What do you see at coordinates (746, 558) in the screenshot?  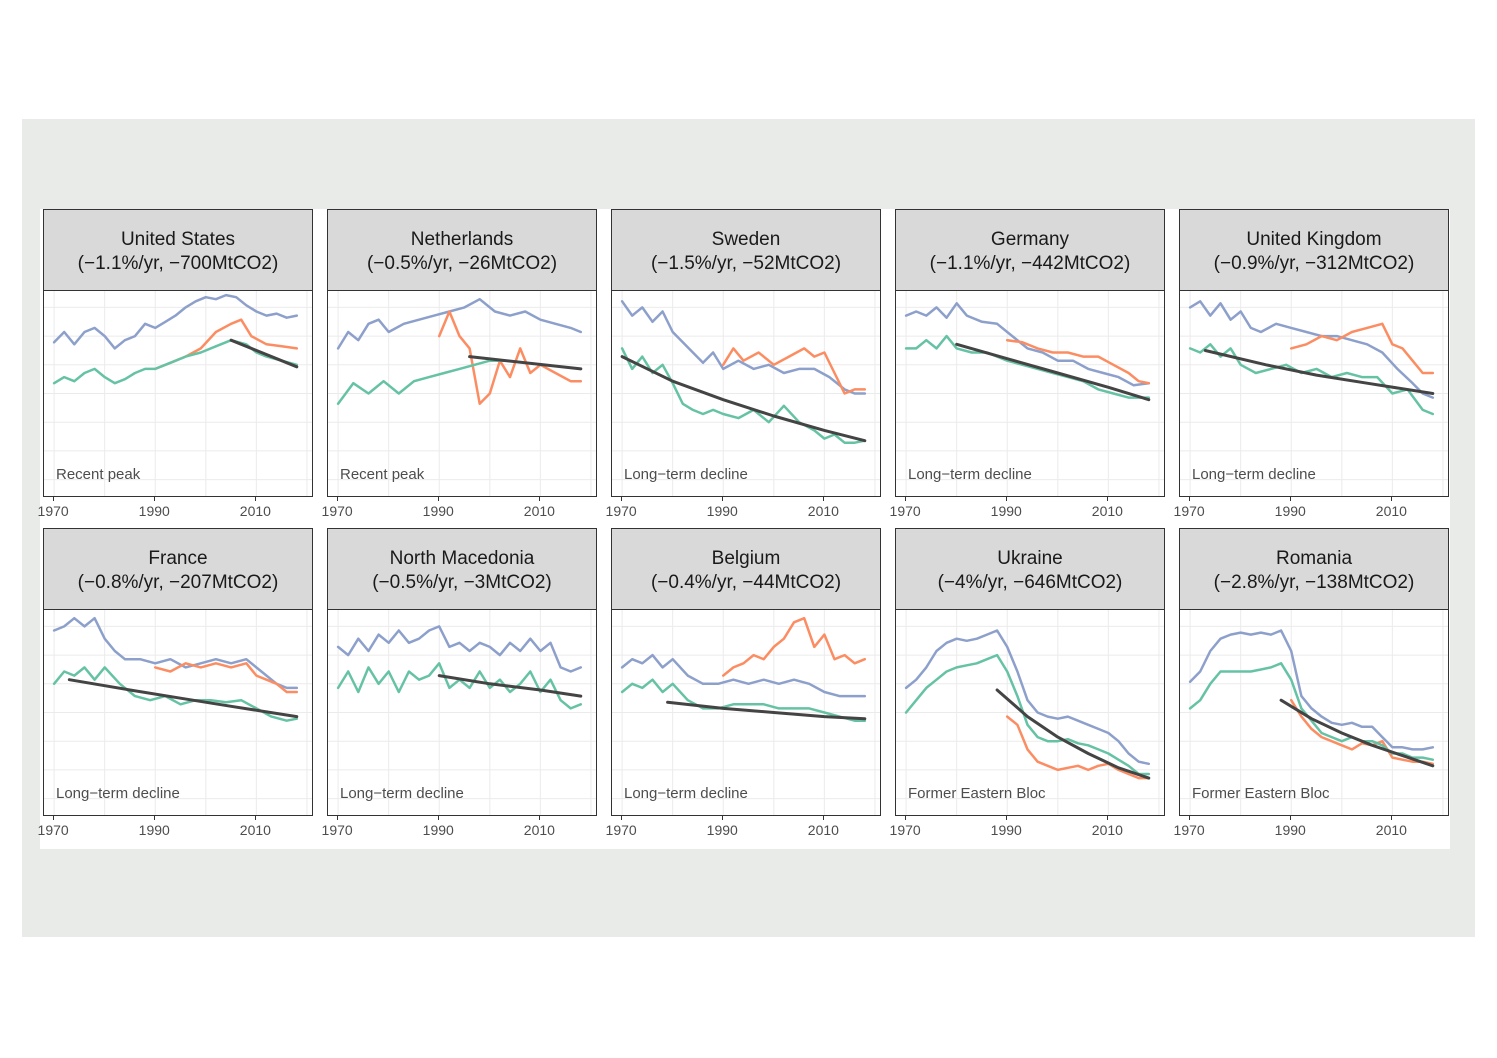 I see `panel-title: Belgium` at bounding box center [746, 558].